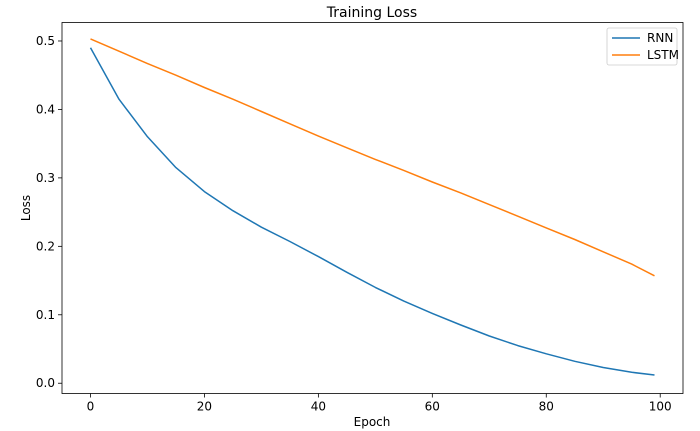 This screenshot has width=700, height=431. What do you see at coordinates (371, 13) in the screenshot?
I see `chart-title: Training Loss` at bounding box center [371, 13].